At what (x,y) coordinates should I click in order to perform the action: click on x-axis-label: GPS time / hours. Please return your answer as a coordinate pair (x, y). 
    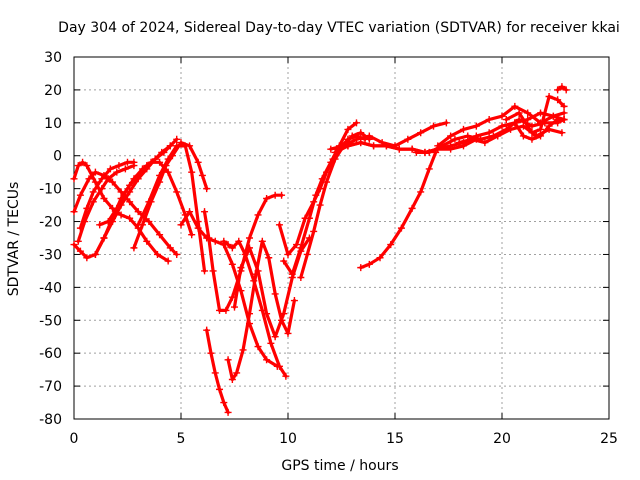
    Looking at the image, I should click on (339, 466).